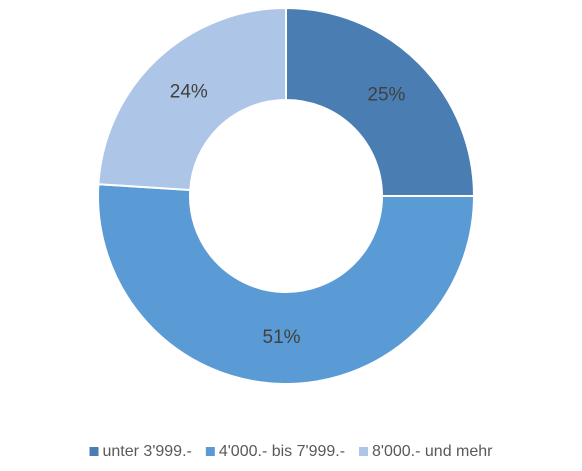 Image resolution: width=582 pixels, height=471 pixels. I want to click on data-label: 24%, so click(189, 92).